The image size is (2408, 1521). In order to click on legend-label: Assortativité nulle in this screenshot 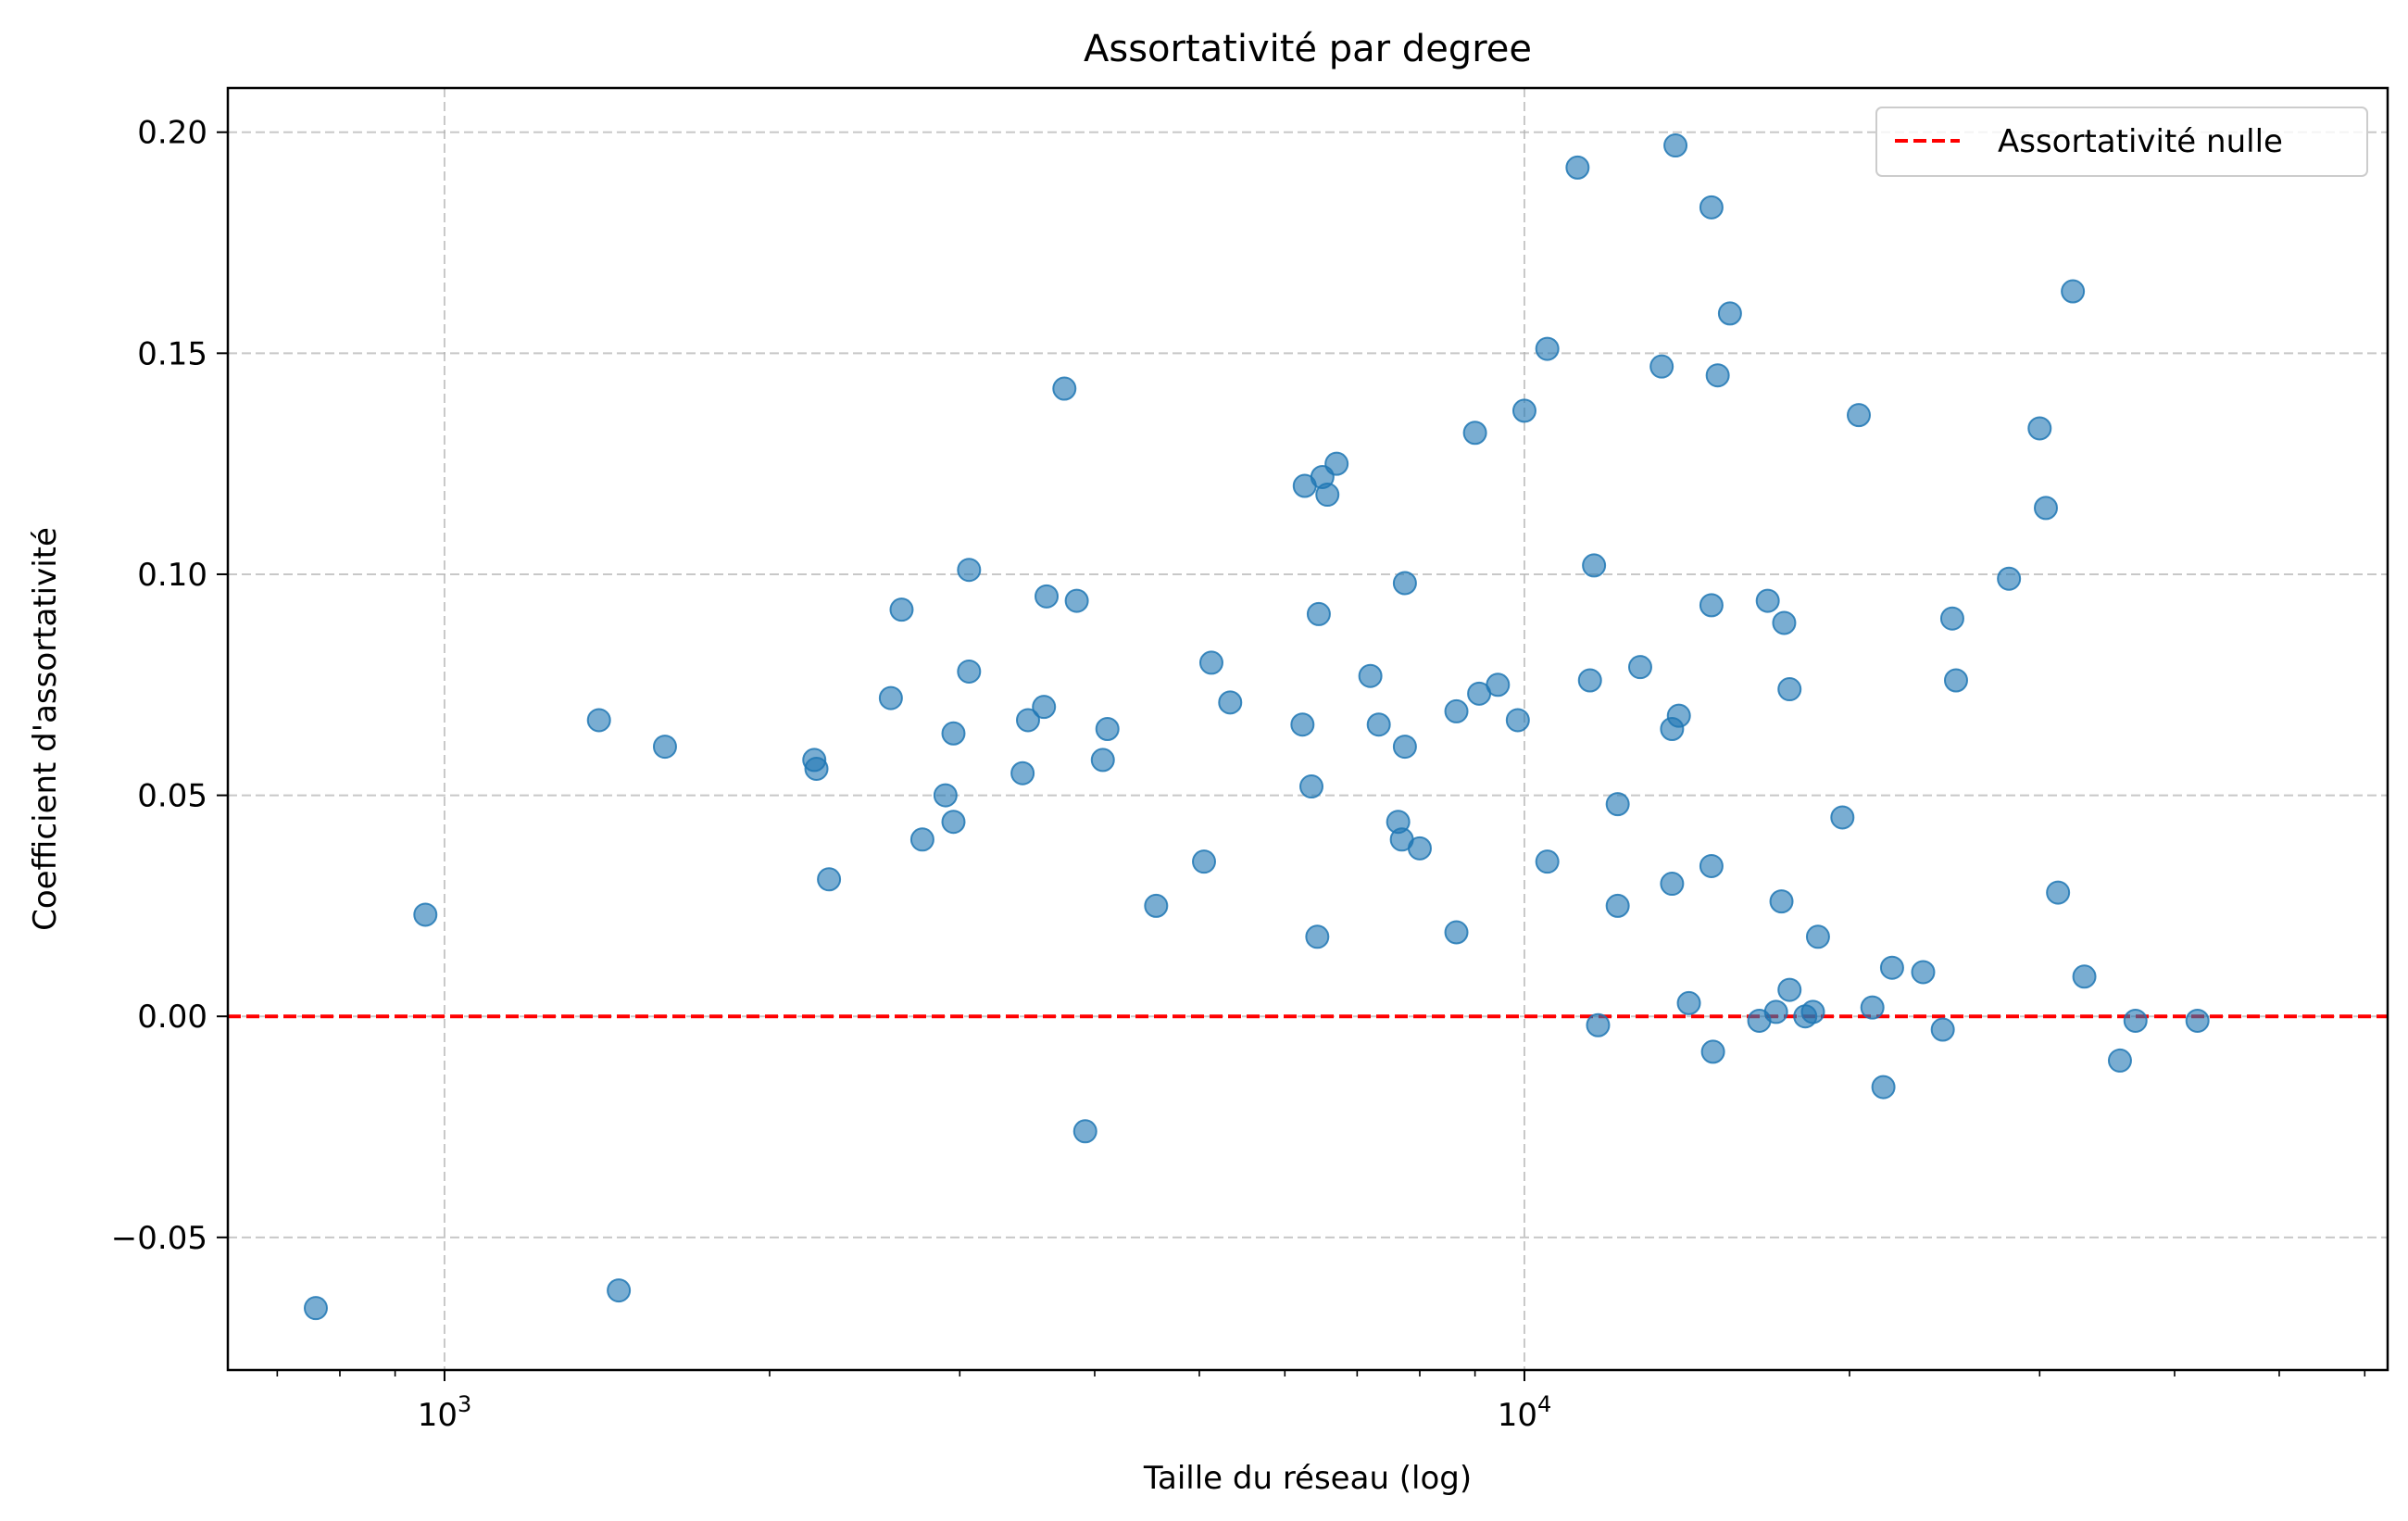, I will do `click(2140, 142)`.